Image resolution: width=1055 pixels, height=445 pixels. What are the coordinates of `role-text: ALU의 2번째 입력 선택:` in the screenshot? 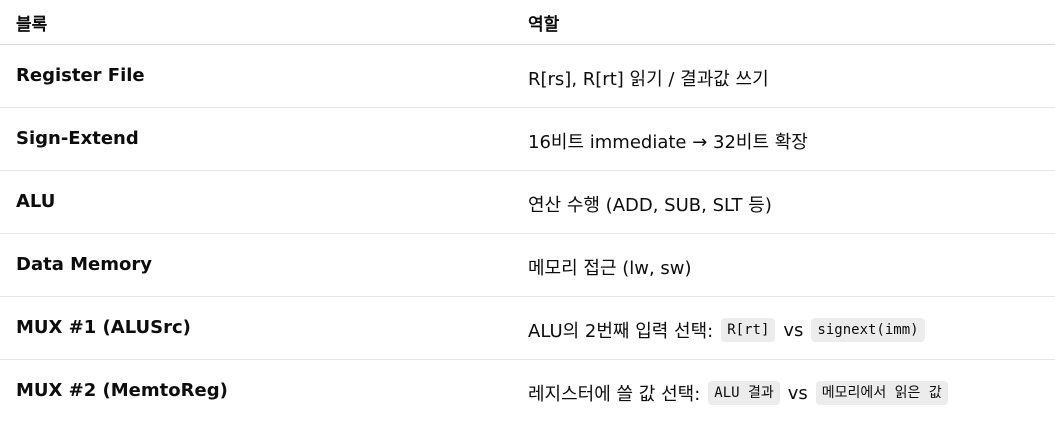 It's located at (621, 331).